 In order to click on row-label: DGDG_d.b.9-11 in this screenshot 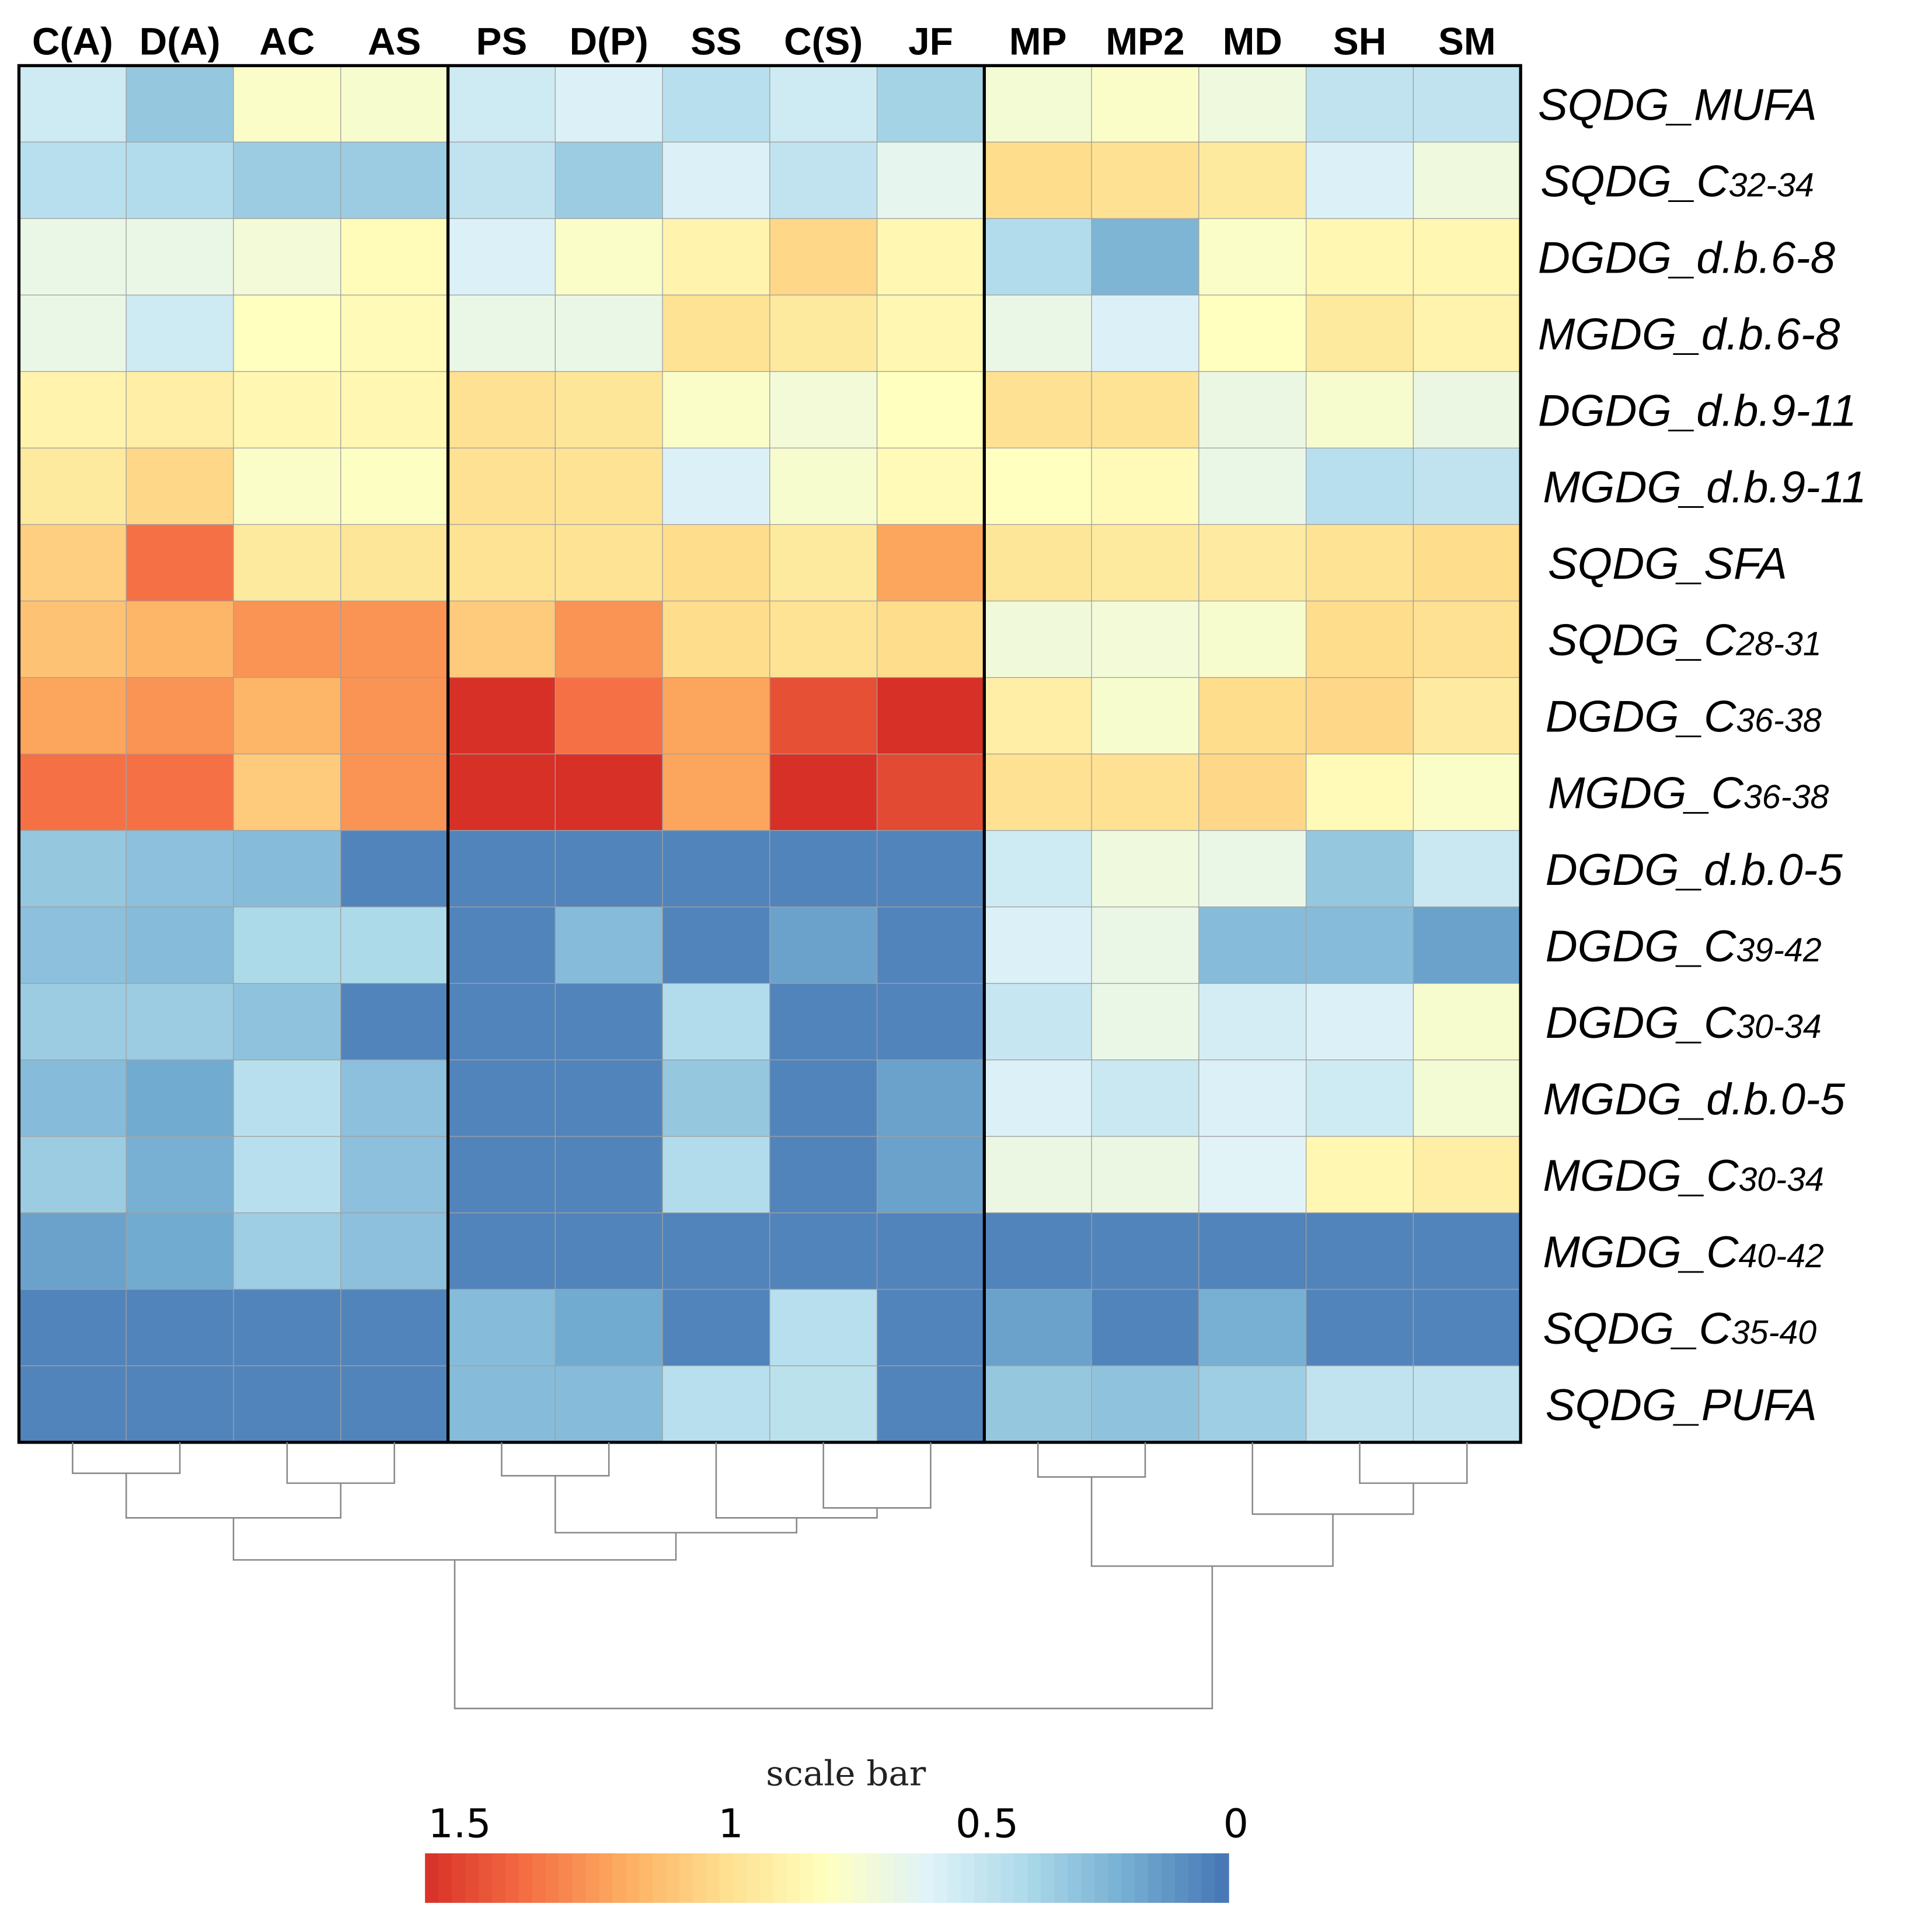, I will do `click(1697, 411)`.